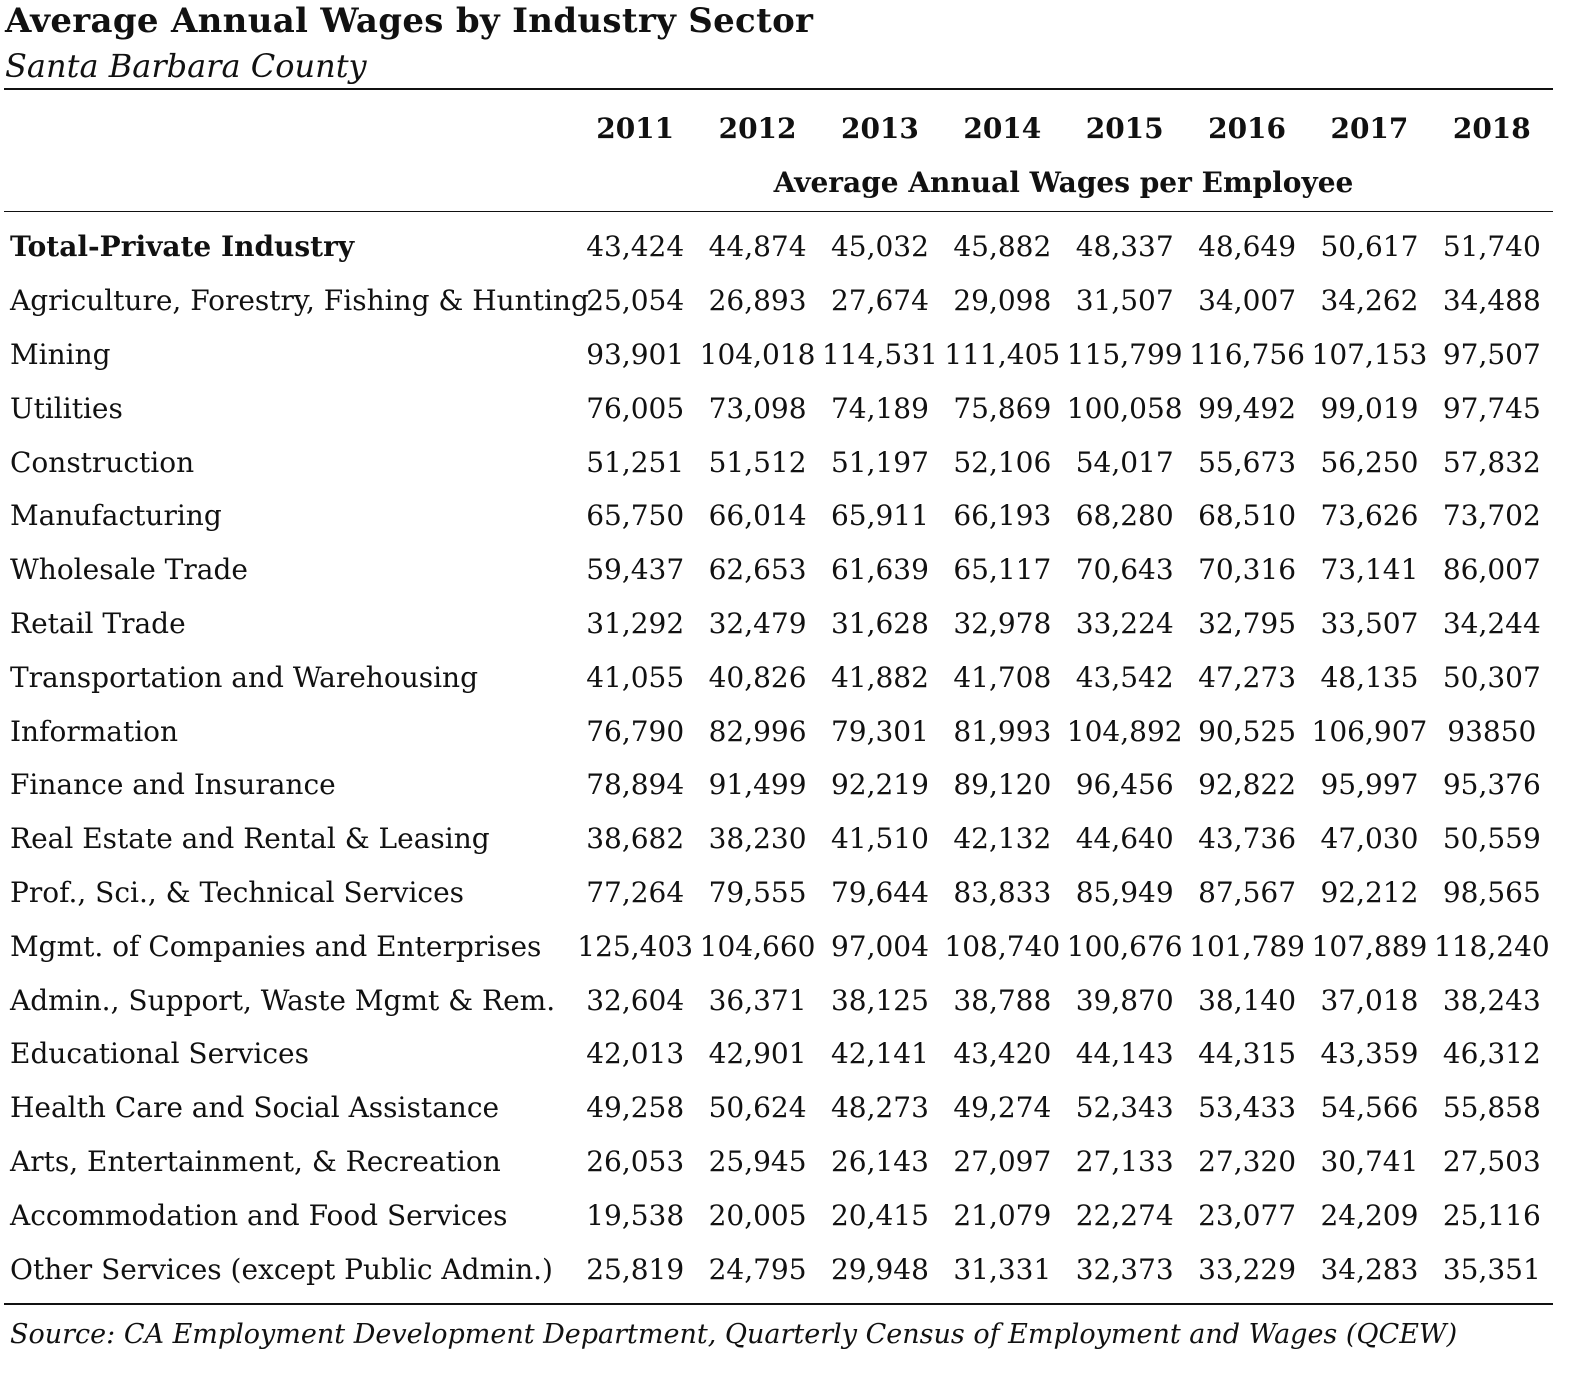 Image resolution: width=1574 pixels, height=1376 pixels. What do you see at coordinates (778, 89) in the screenshot?
I see `top-rule` at bounding box center [778, 89].